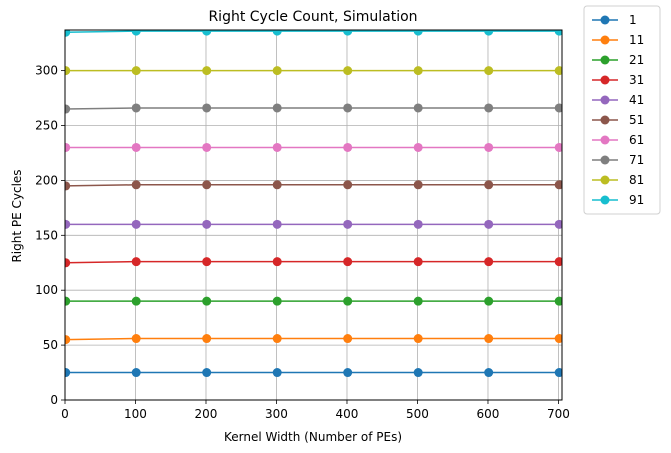 This screenshot has height=453, width=671. What do you see at coordinates (636, 40) in the screenshot?
I see `legend-label-11: 11` at bounding box center [636, 40].